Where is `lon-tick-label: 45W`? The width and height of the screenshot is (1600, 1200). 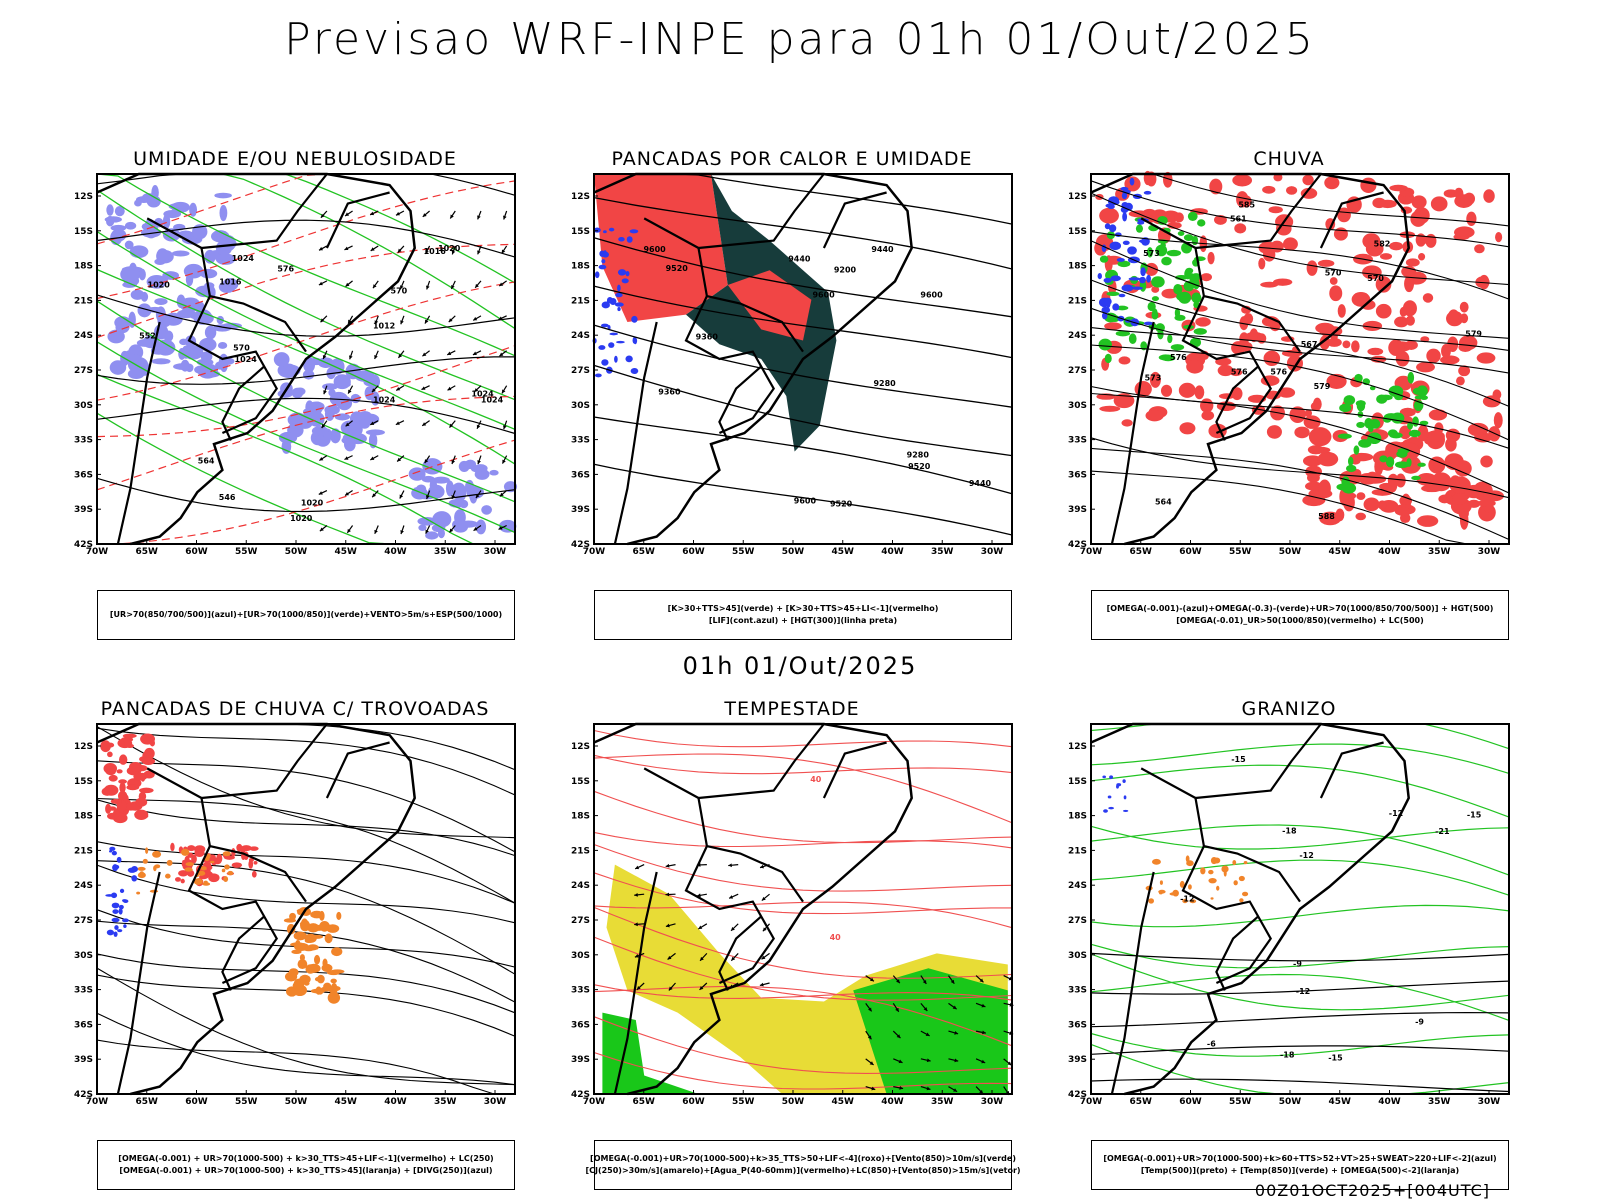 lon-tick-label: 45W is located at coordinates (843, 552).